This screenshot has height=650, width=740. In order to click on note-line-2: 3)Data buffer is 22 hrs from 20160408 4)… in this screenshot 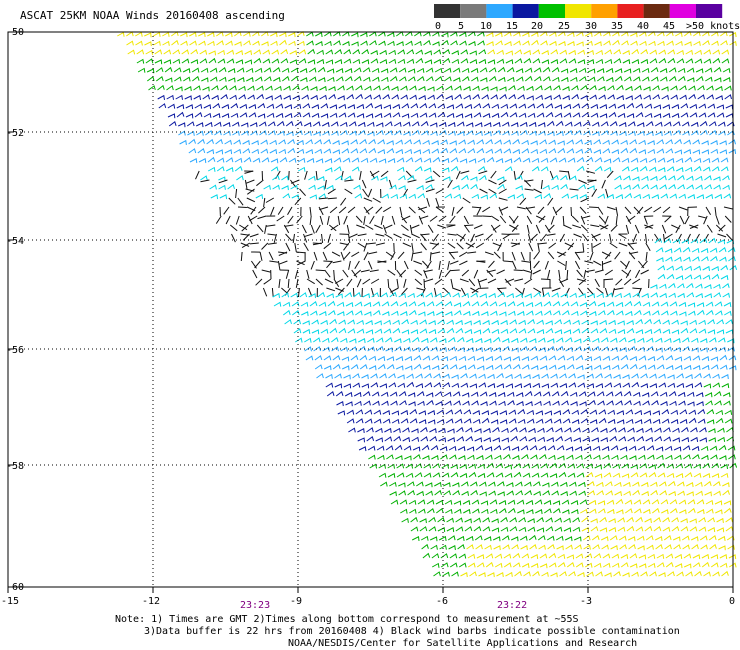, I will do `click(412, 631)`.